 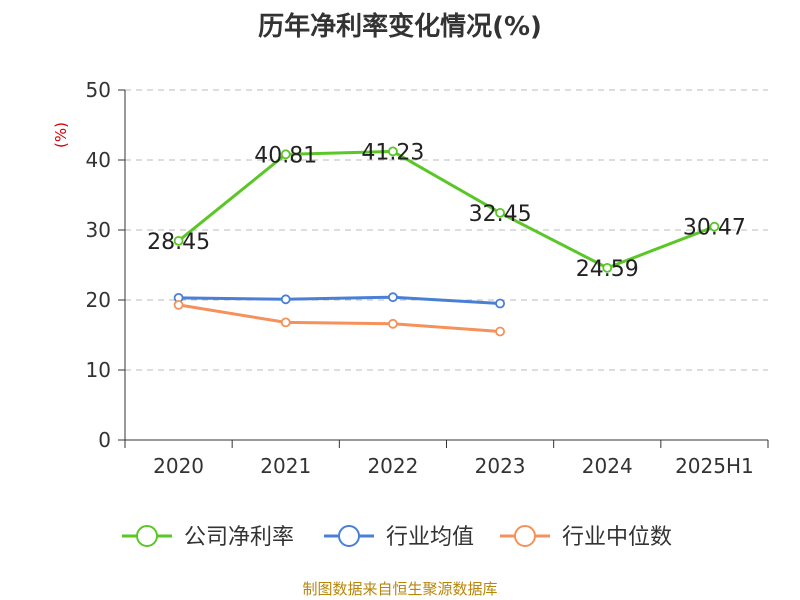 I want to click on data-label: 30.47, so click(x=714, y=228).